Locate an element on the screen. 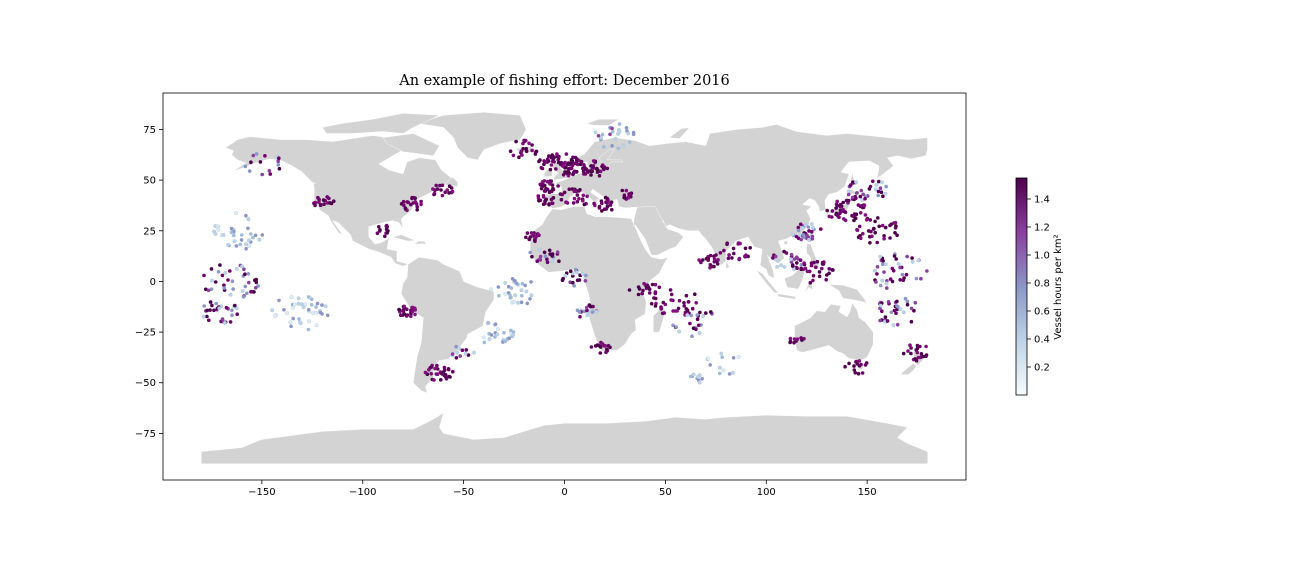 Image resolution: width=1296 pixels, height=576 pixels. colorbar-tick: 1.0 is located at coordinates (1038, 256).